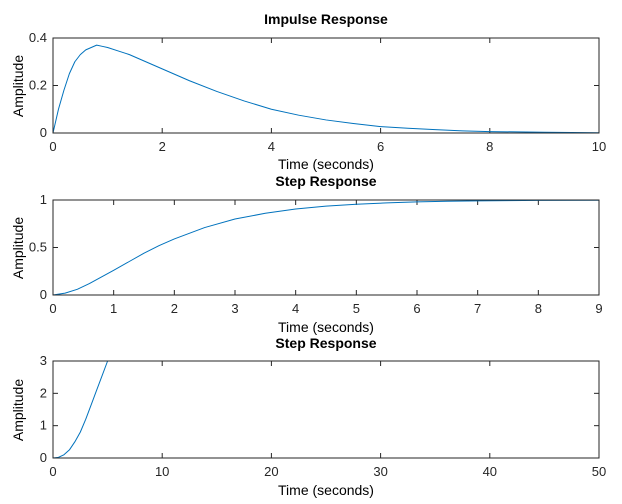 The height and width of the screenshot is (504, 622). What do you see at coordinates (234, 308) in the screenshot?
I see `x-tick-label: 3` at bounding box center [234, 308].